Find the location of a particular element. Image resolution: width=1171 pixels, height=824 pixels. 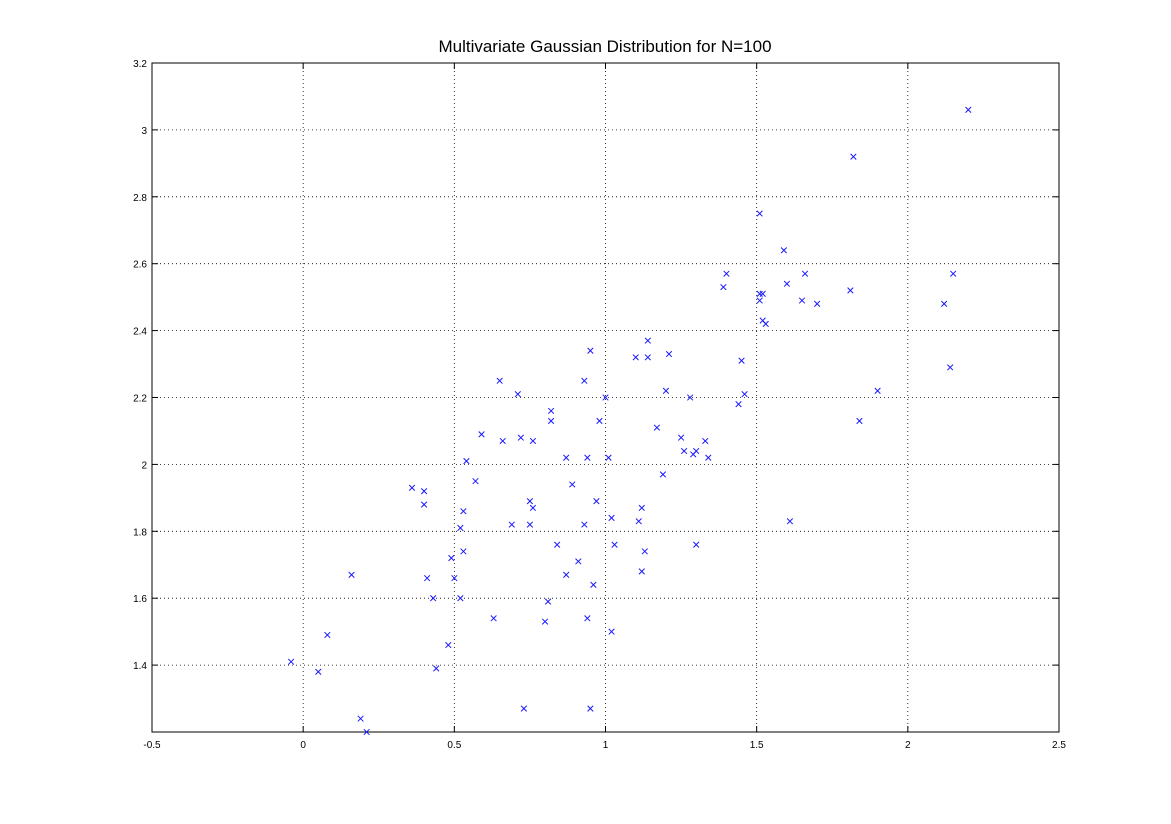

y-tick-label: 2.6 is located at coordinates (140, 265).